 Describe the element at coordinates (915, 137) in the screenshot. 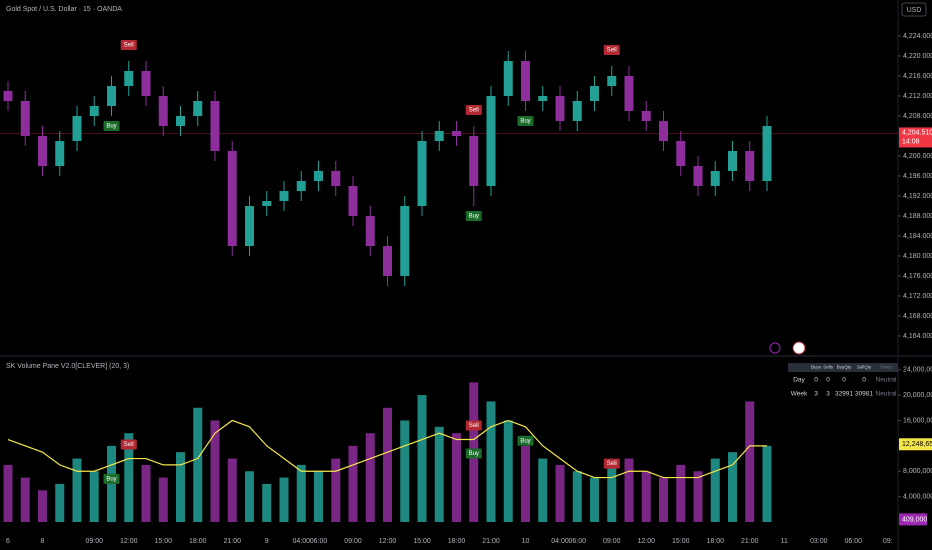

I see `price-tag` at that location.